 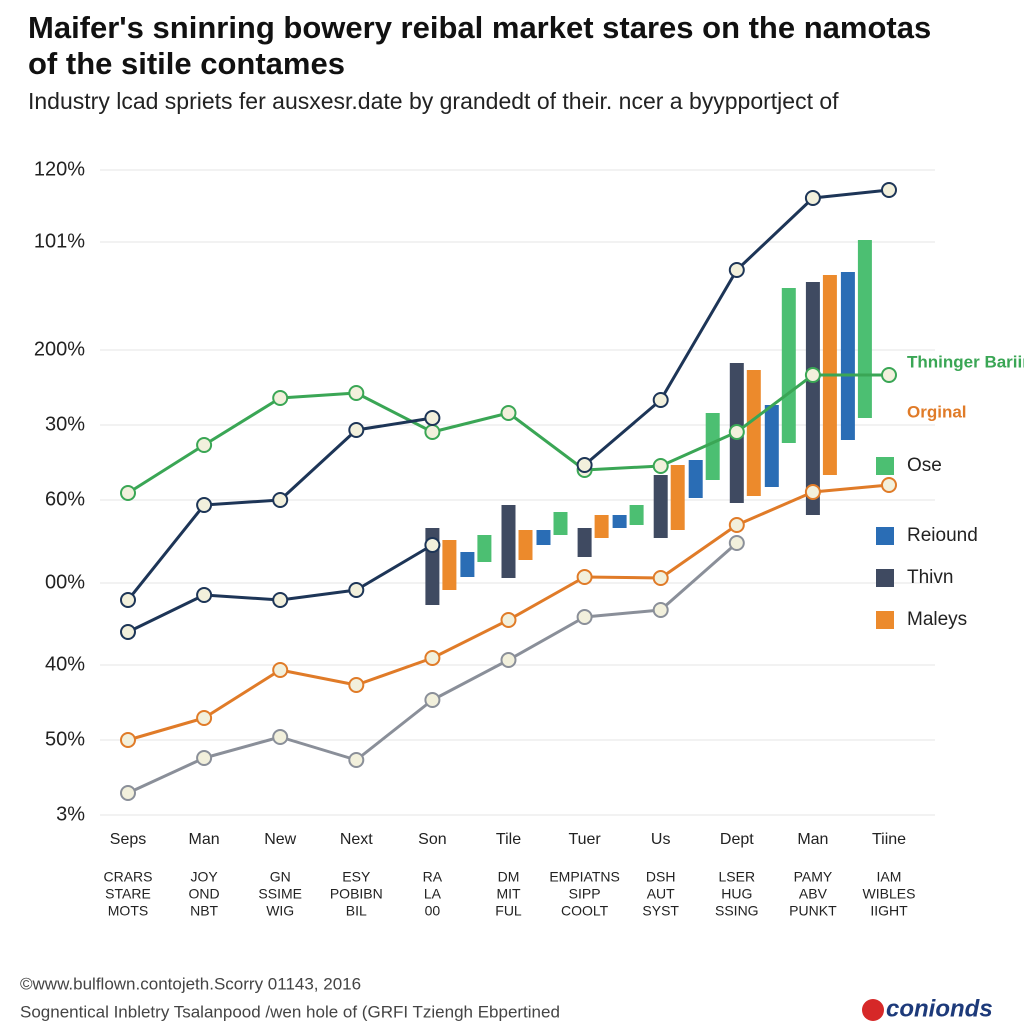 I want to click on x-sub-label: GN, so click(x=280, y=877).